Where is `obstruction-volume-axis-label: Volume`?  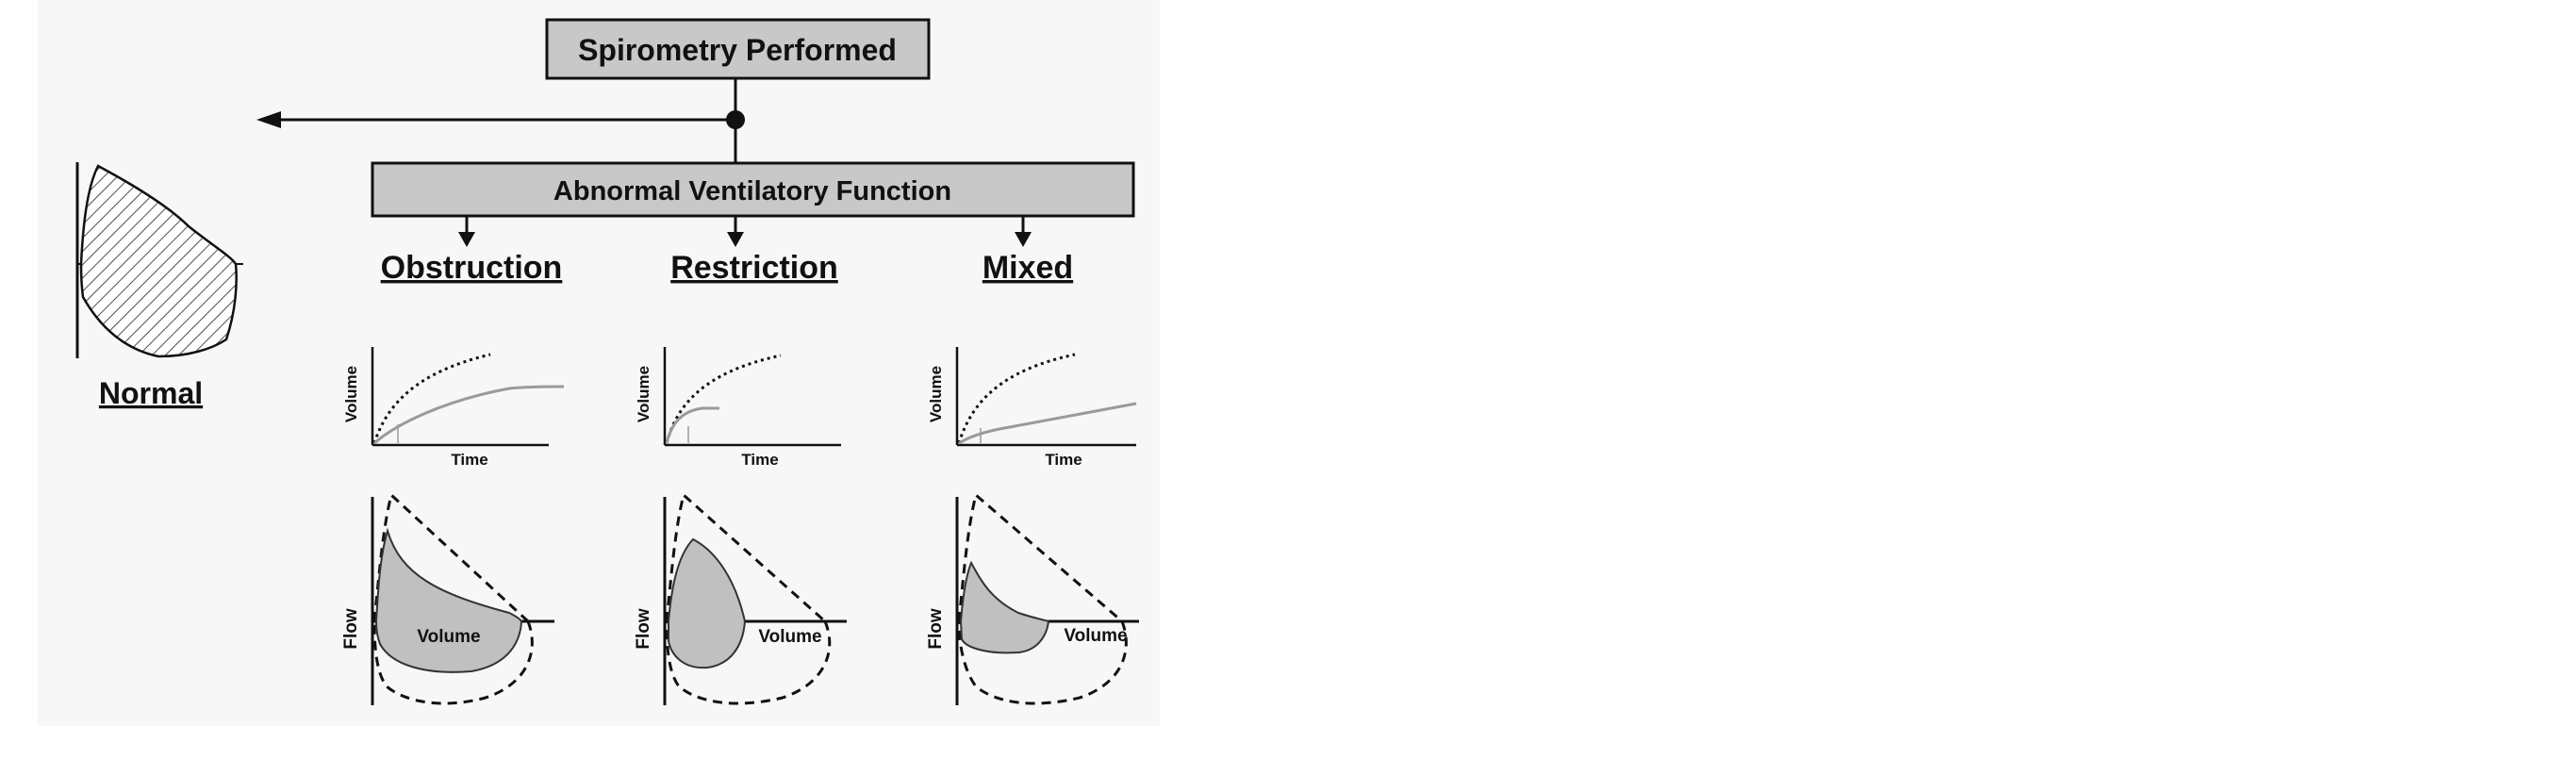
obstruction-volume-axis-label: Volume is located at coordinates (351, 394).